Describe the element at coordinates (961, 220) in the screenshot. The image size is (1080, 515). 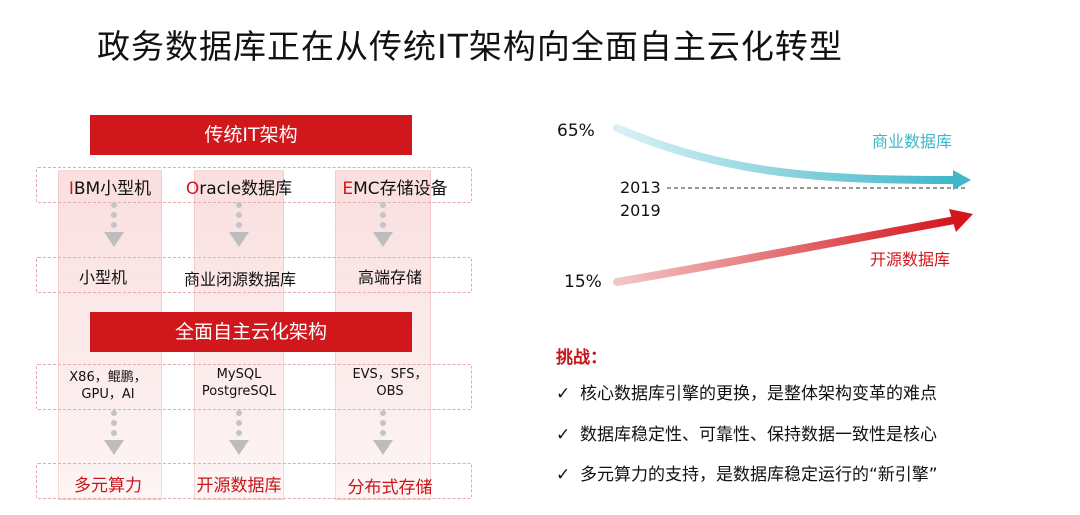
I see `open-arrow-head` at that location.